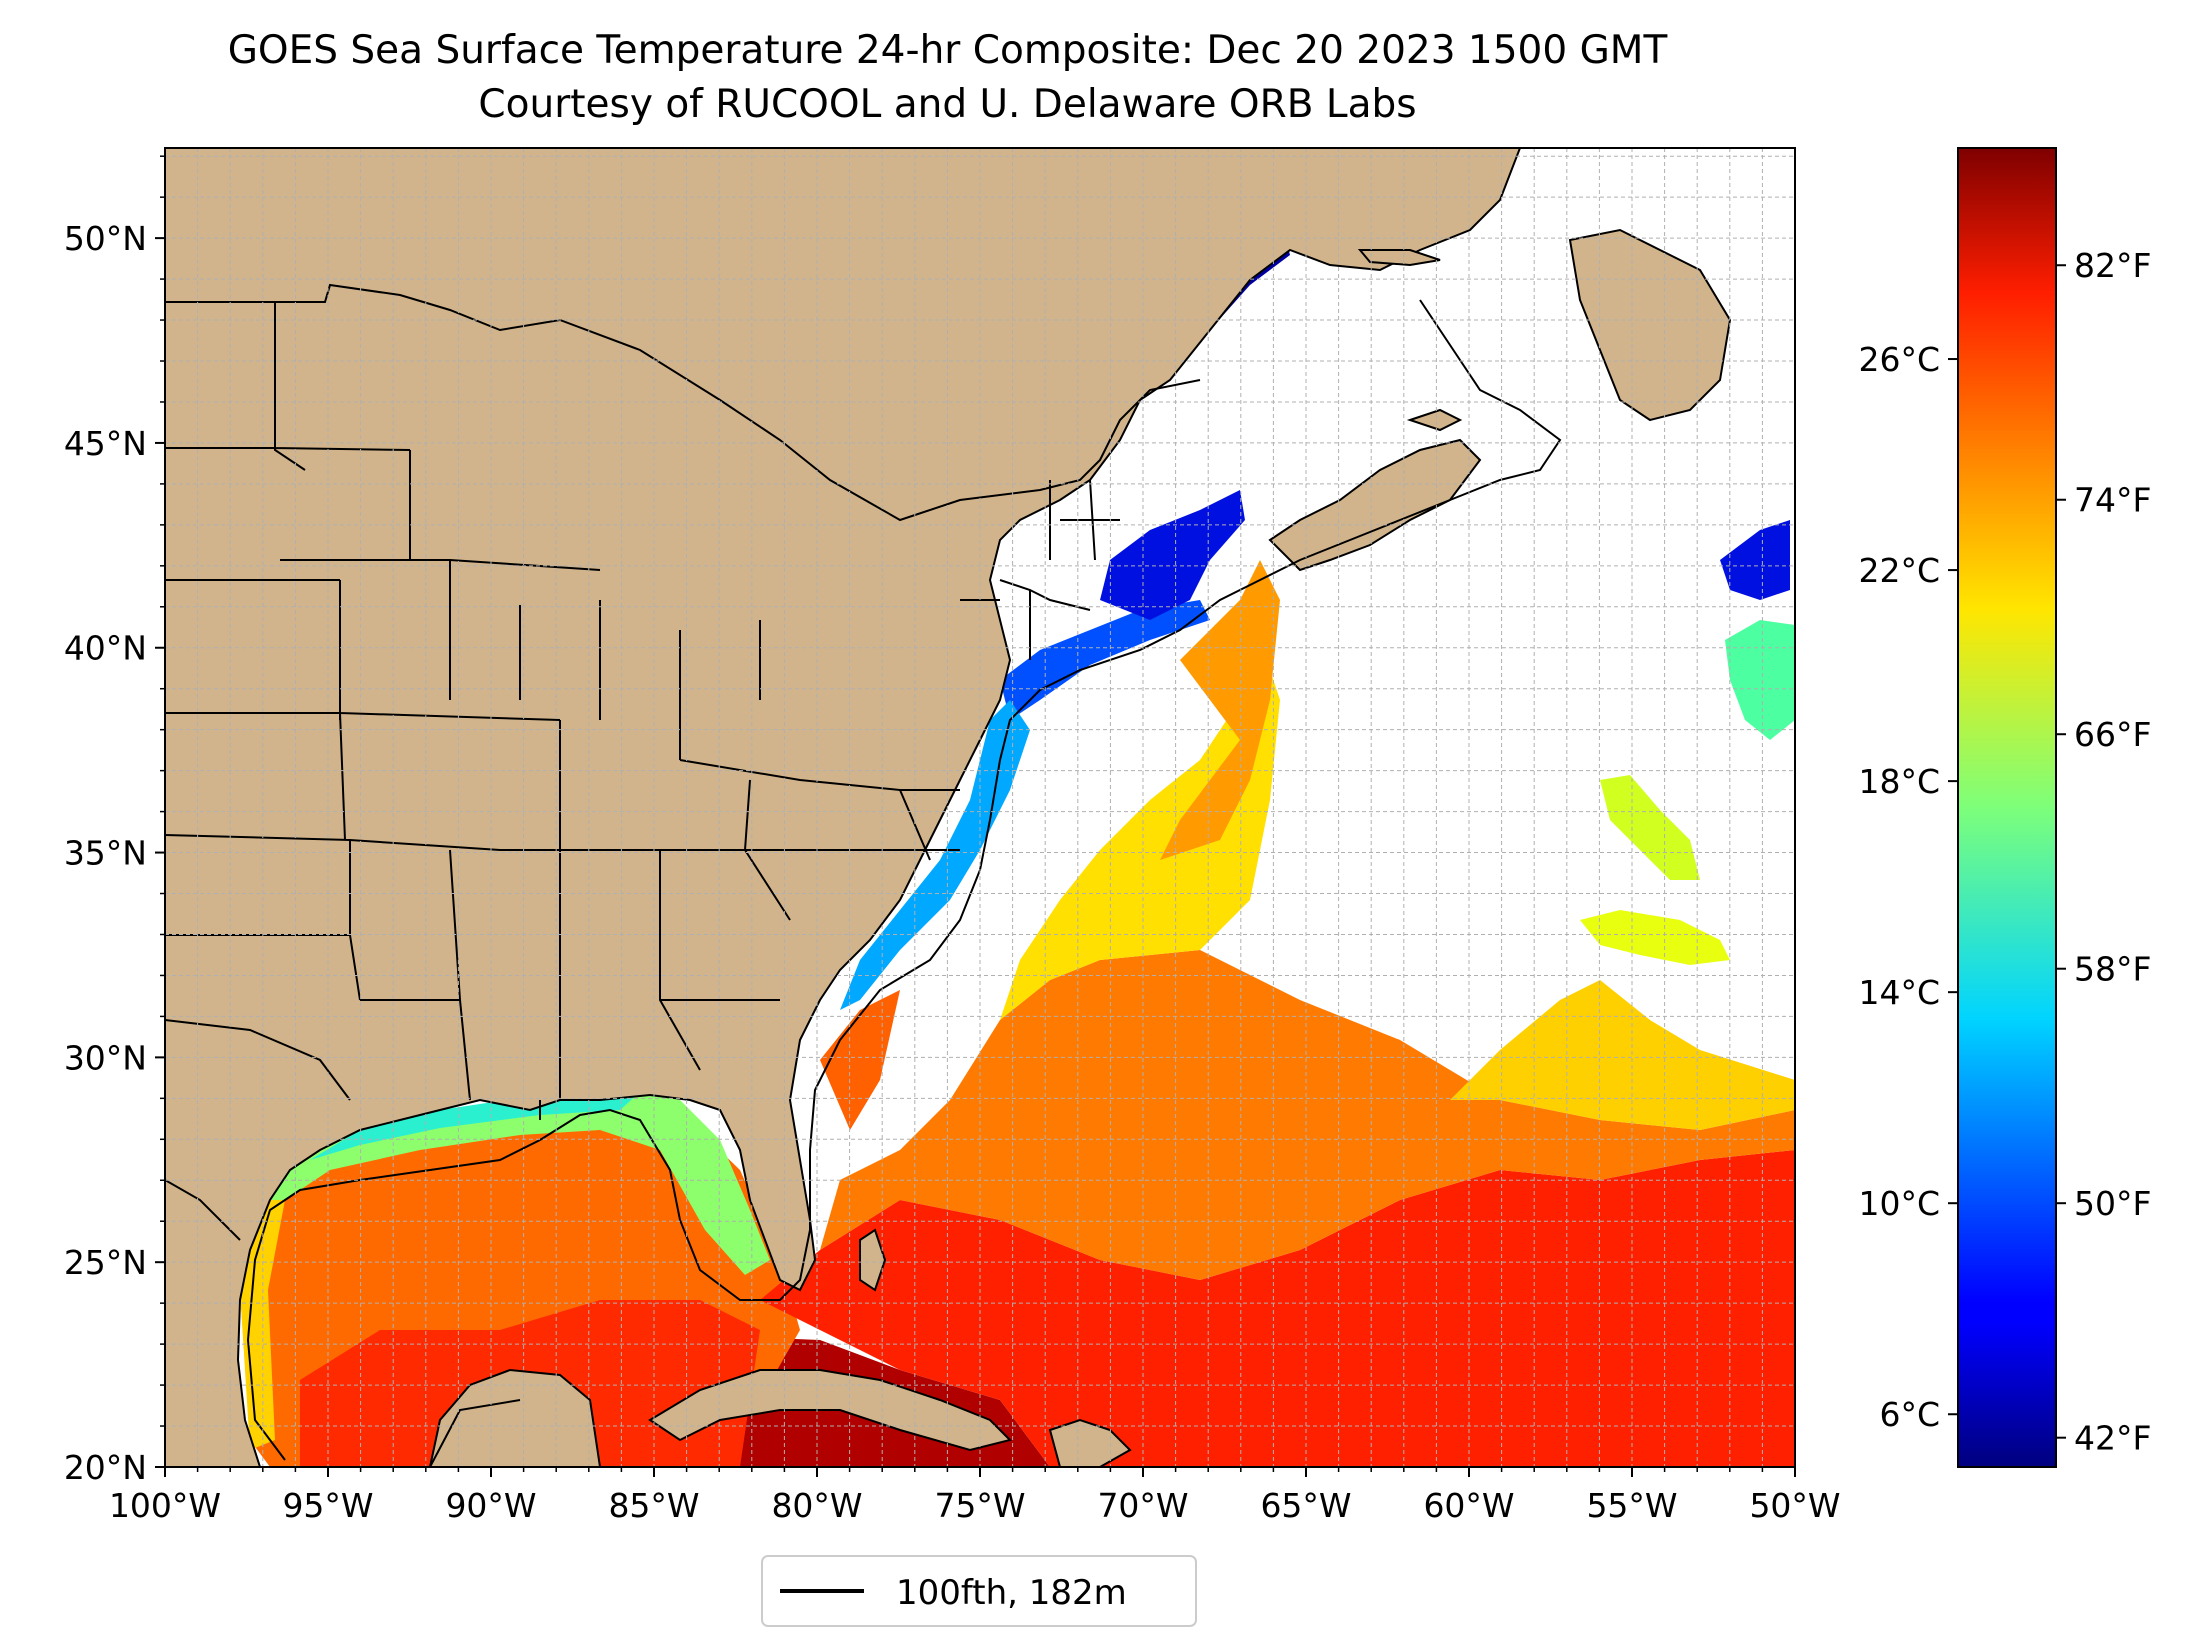  What do you see at coordinates (1631, 1505) in the screenshot?
I see `lon-tick-label: 55°W` at bounding box center [1631, 1505].